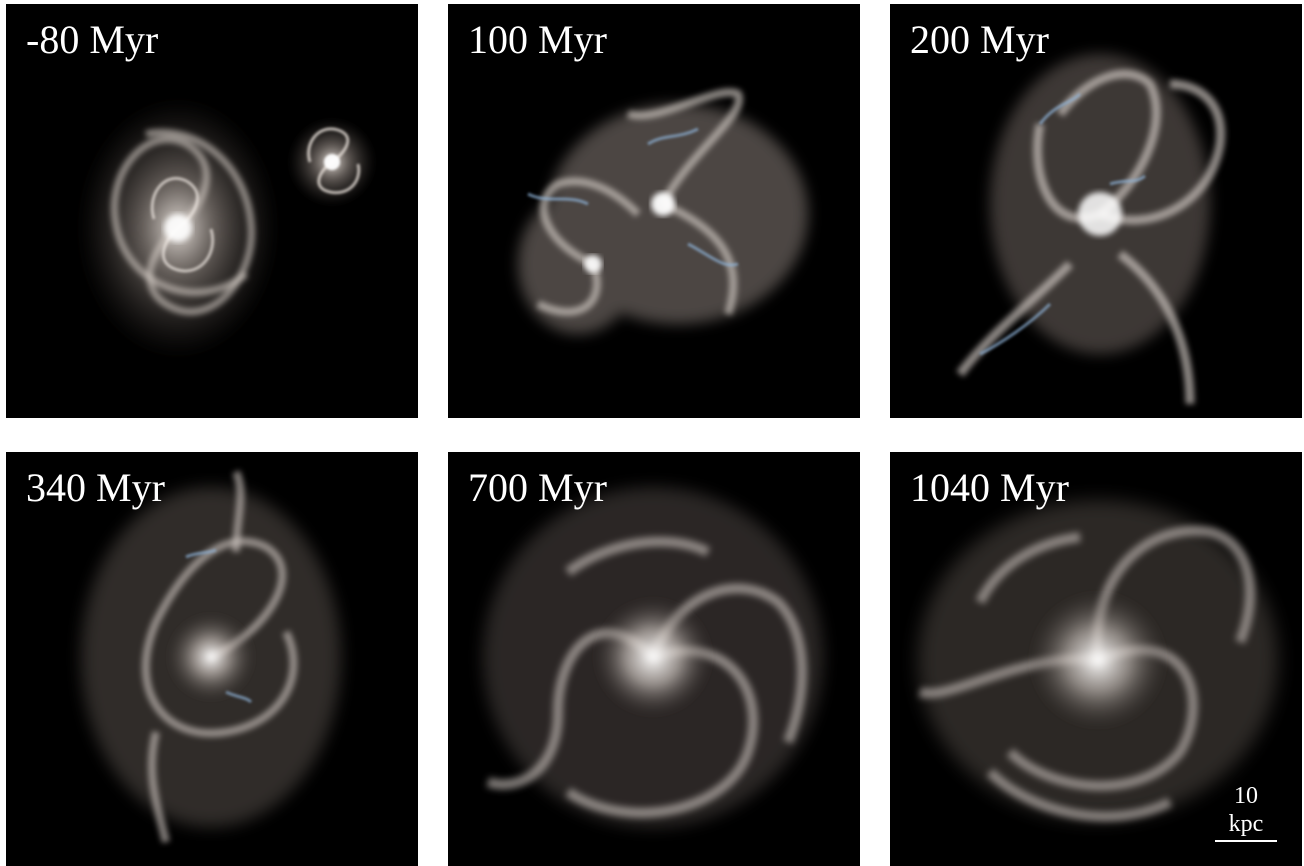 This screenshot has height=866, width=1304. I want to click on time-label: 200 Myr, so click(979, 39).